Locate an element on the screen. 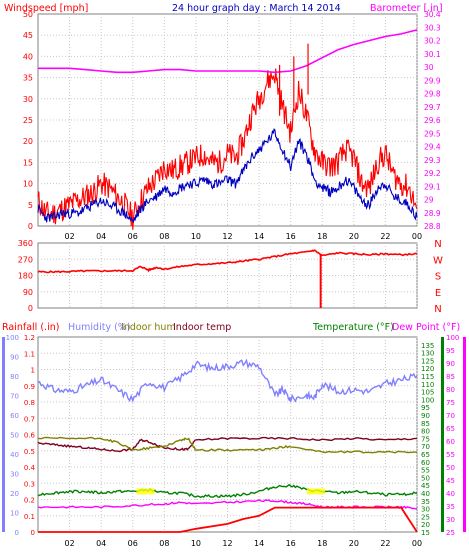 Image resolution: width=469 pixels, height=555 pixels. direction-tick-label: 180 is located at coordinates (25, 276).